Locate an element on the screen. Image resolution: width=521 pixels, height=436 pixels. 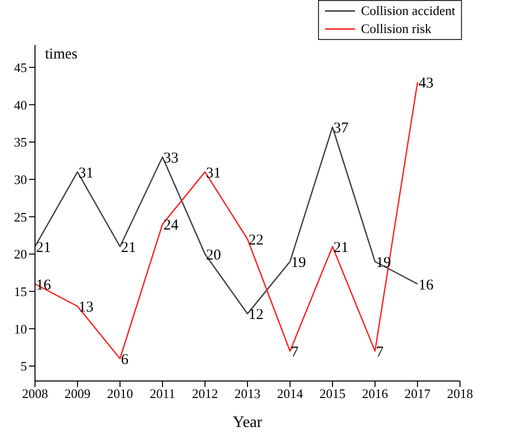
y-tick-label: 10 is located at coordinates (20, 328).